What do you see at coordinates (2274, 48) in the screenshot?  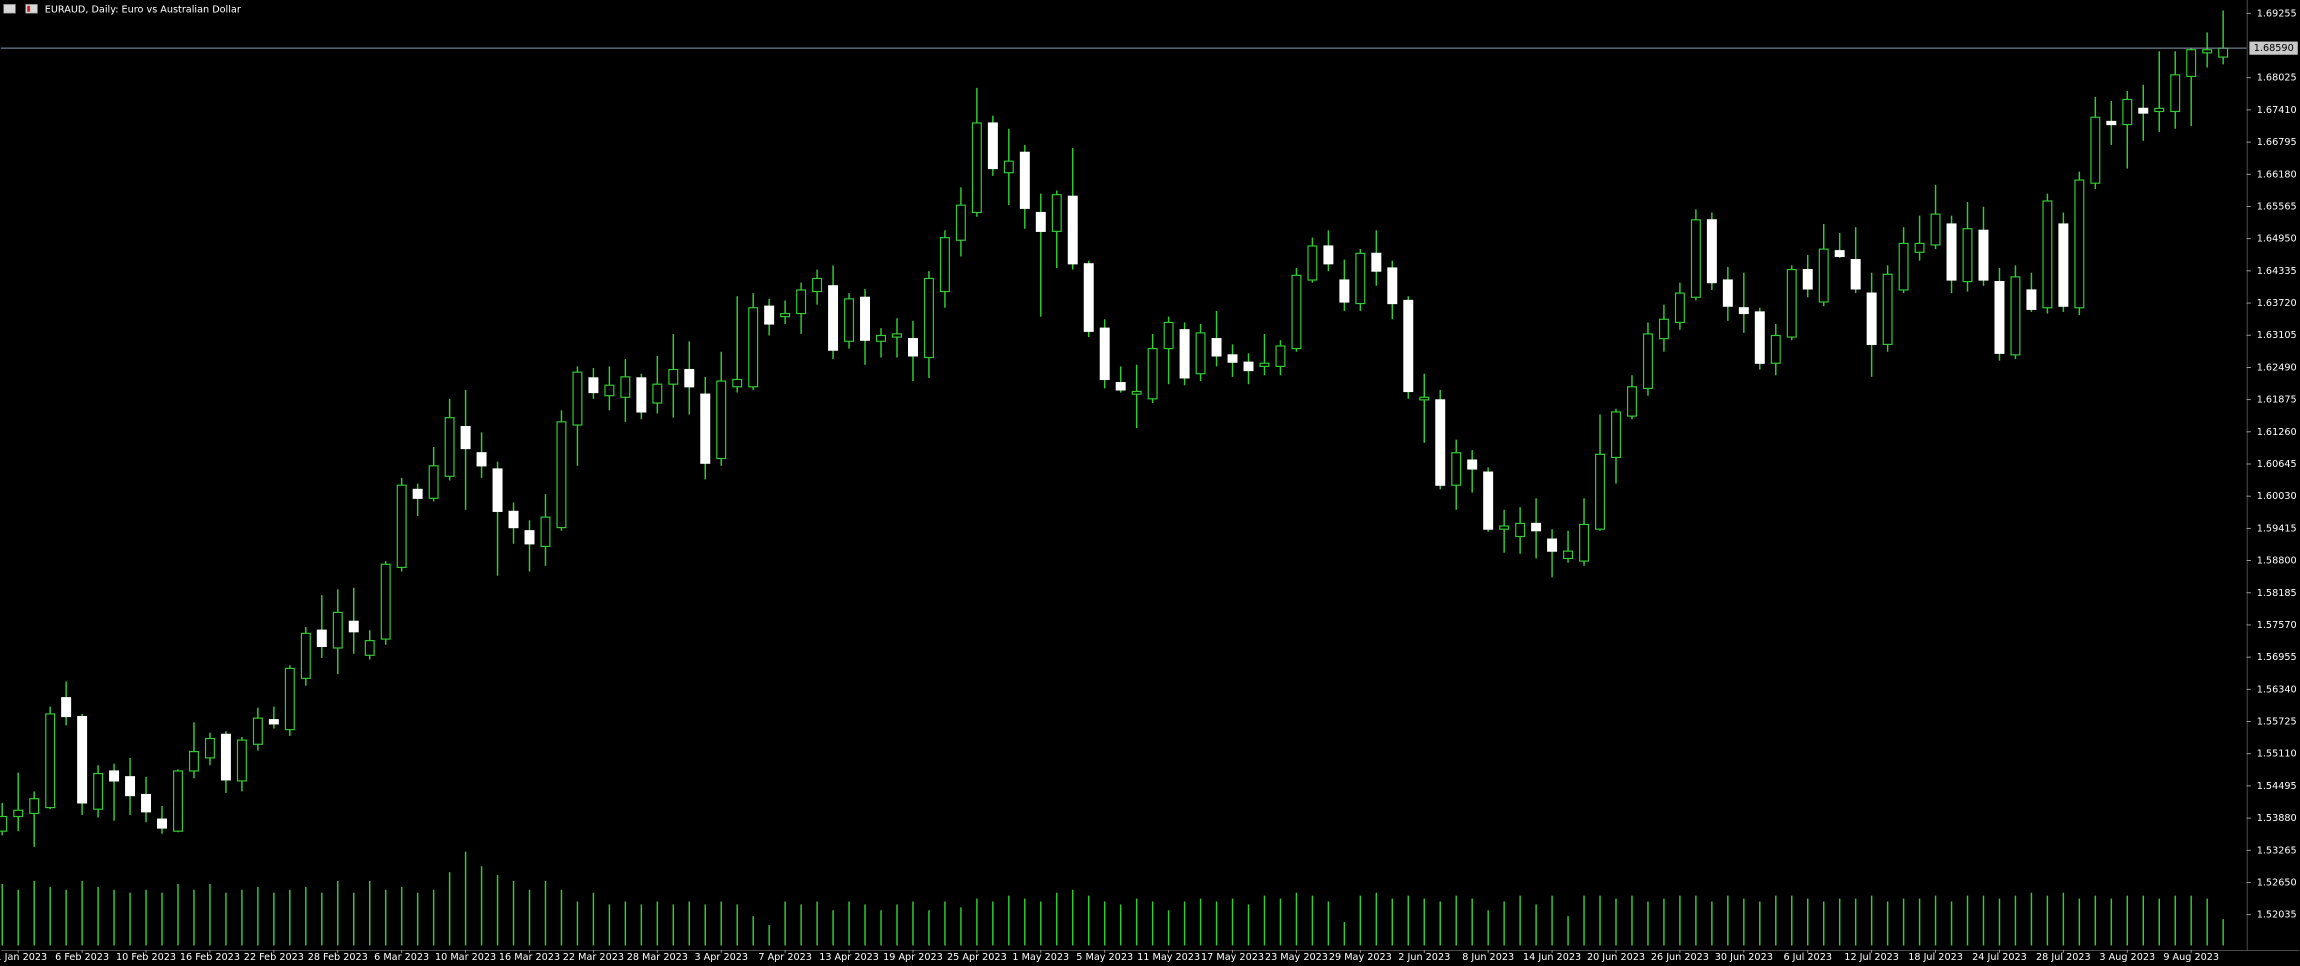 I see `price-label: 1.68590` at bounding box center [2274, 48].